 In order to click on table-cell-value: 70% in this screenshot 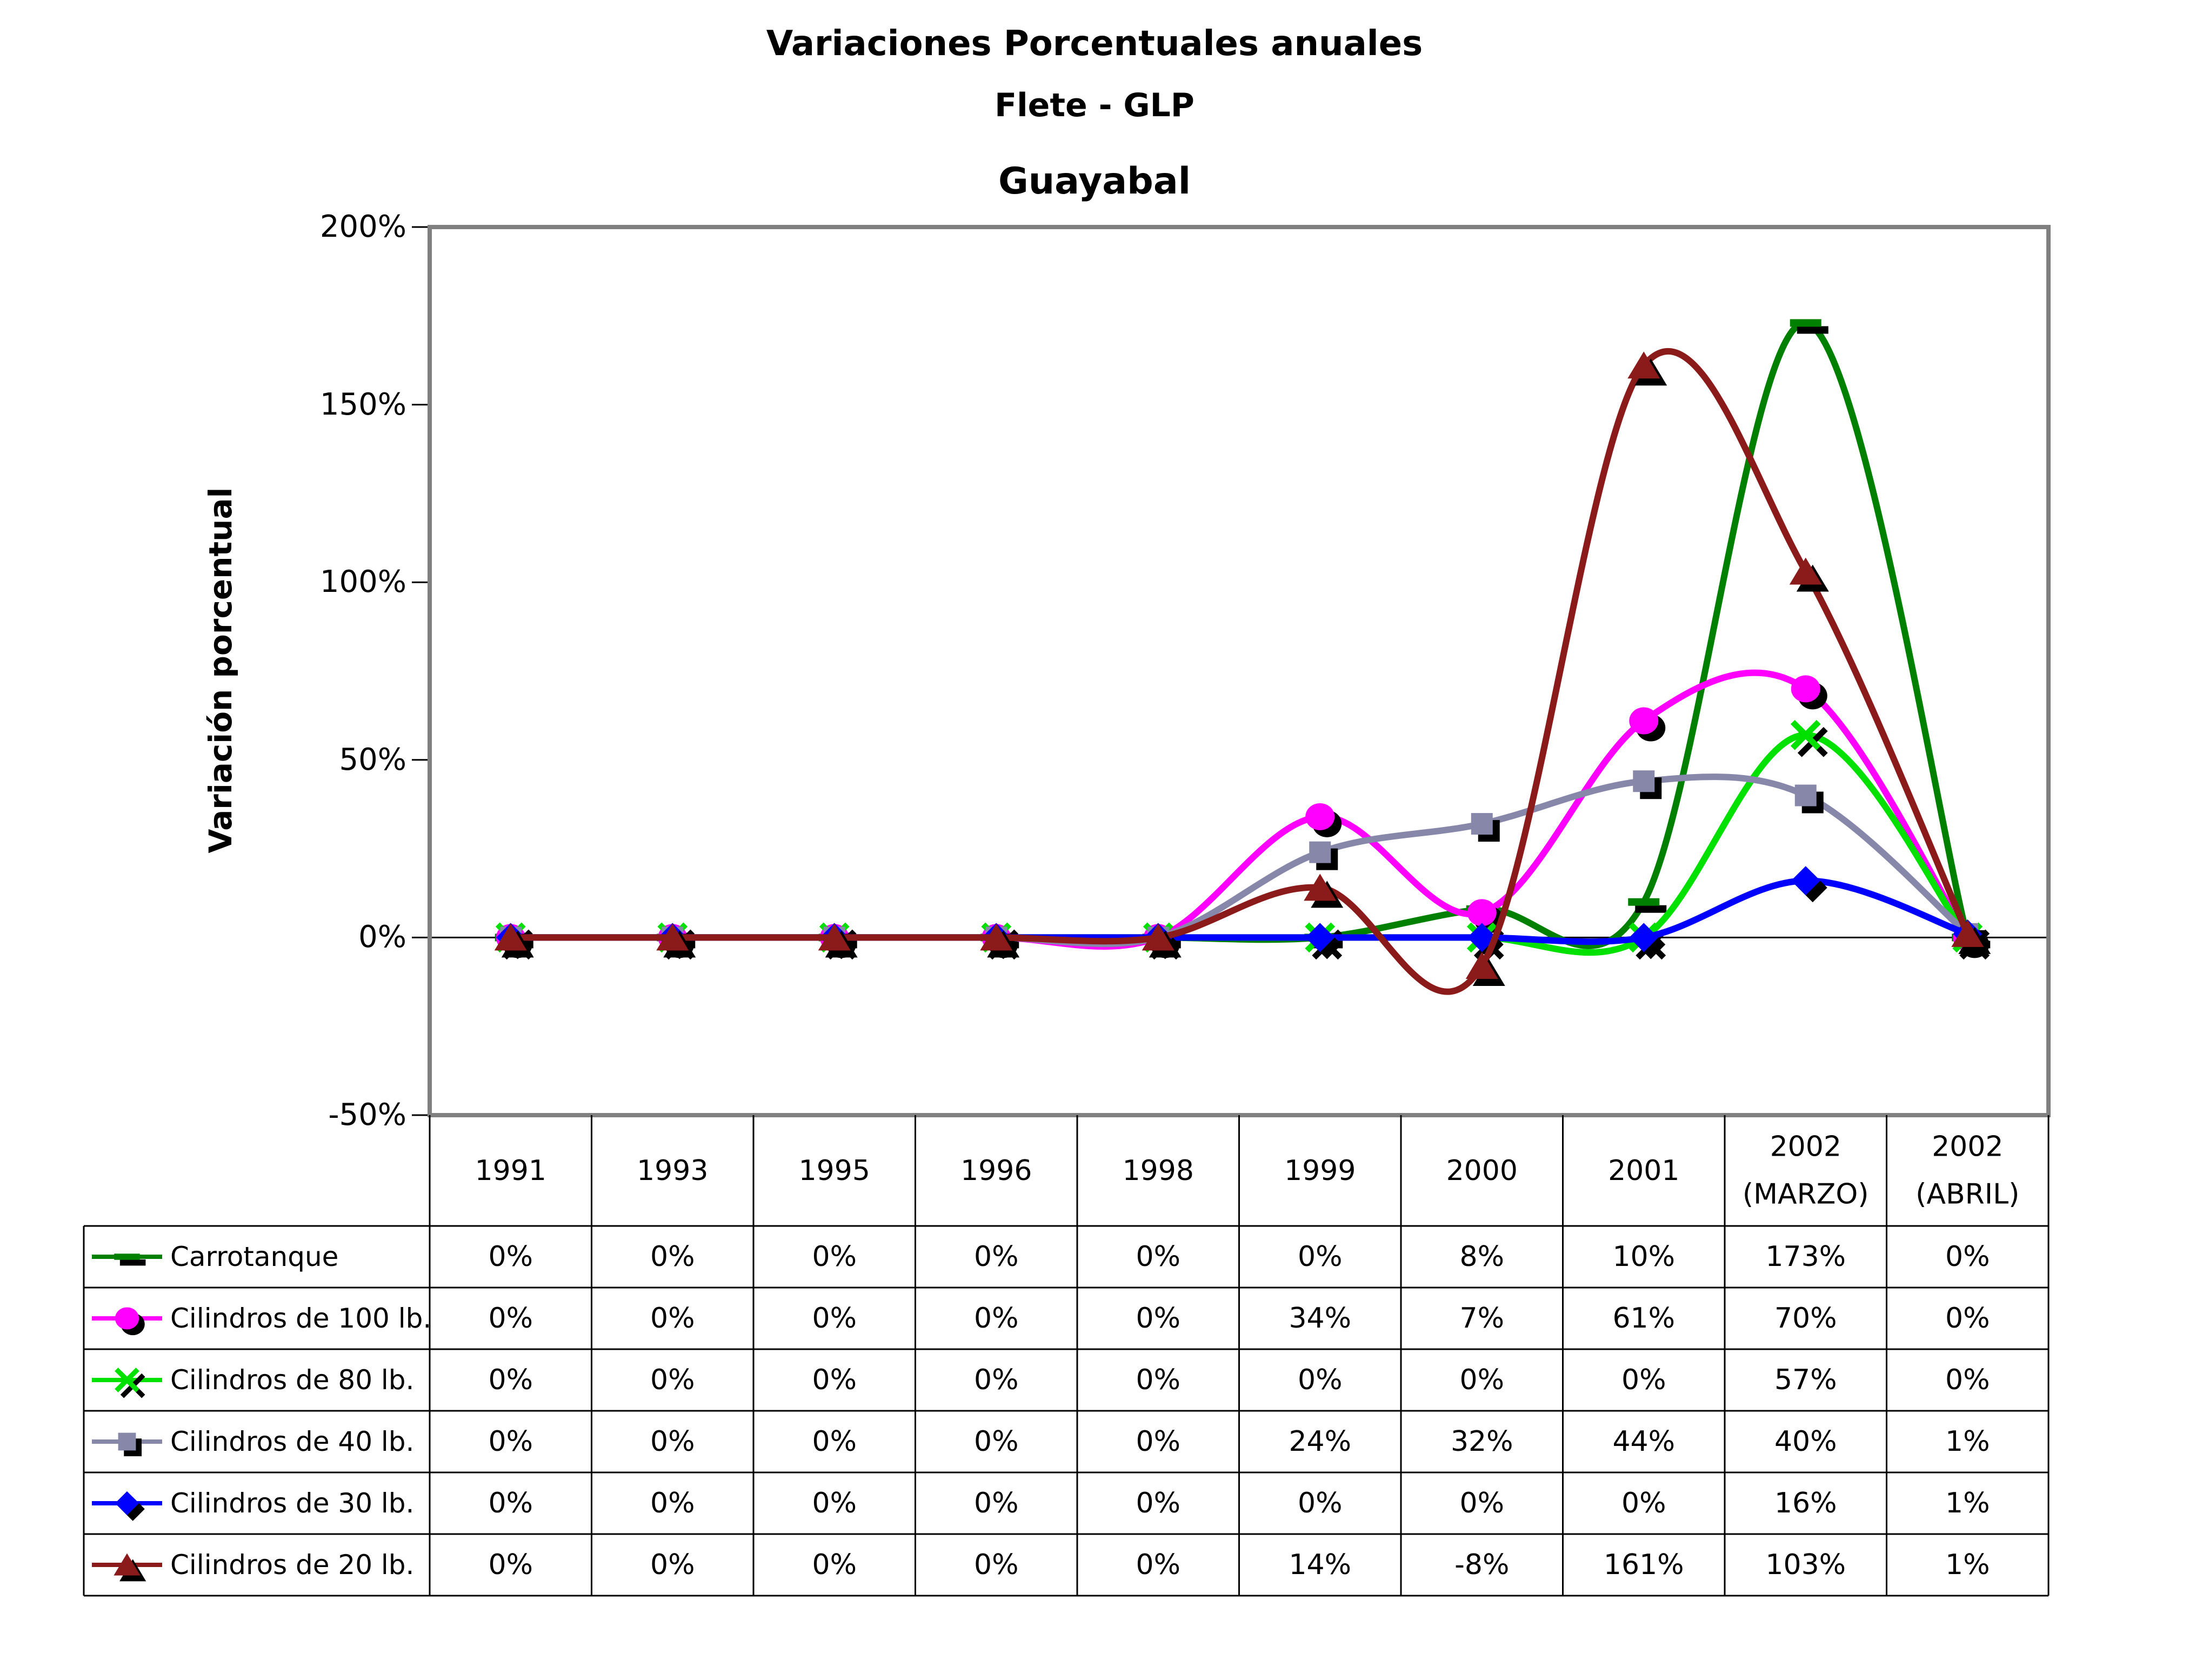, I will do `click(1806, 1318)`.